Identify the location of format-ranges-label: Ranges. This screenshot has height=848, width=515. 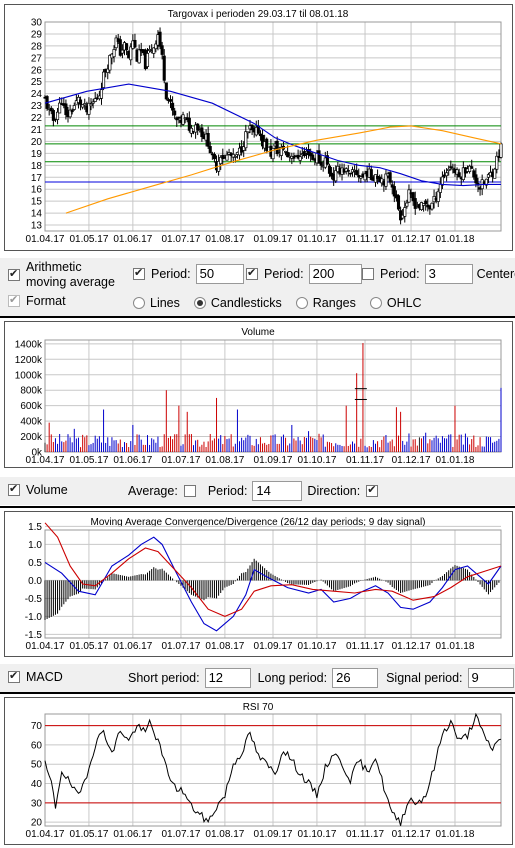
(334, 303).